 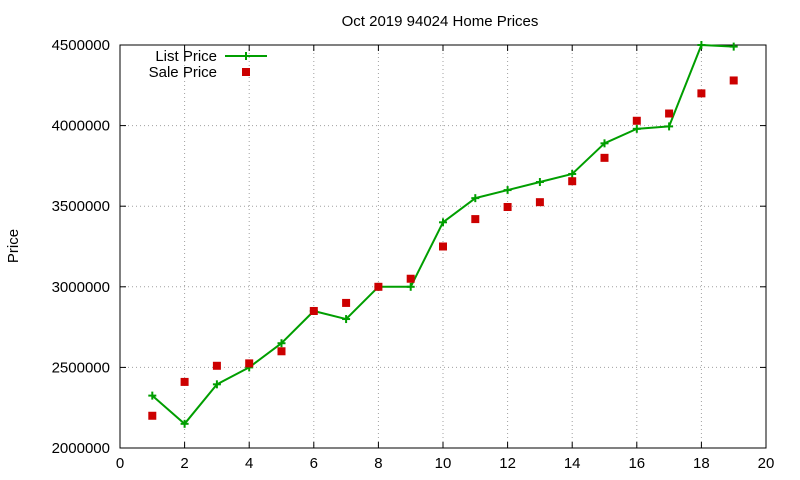 I want to click on x-tick-label: 20, so click(x=766, y=463).